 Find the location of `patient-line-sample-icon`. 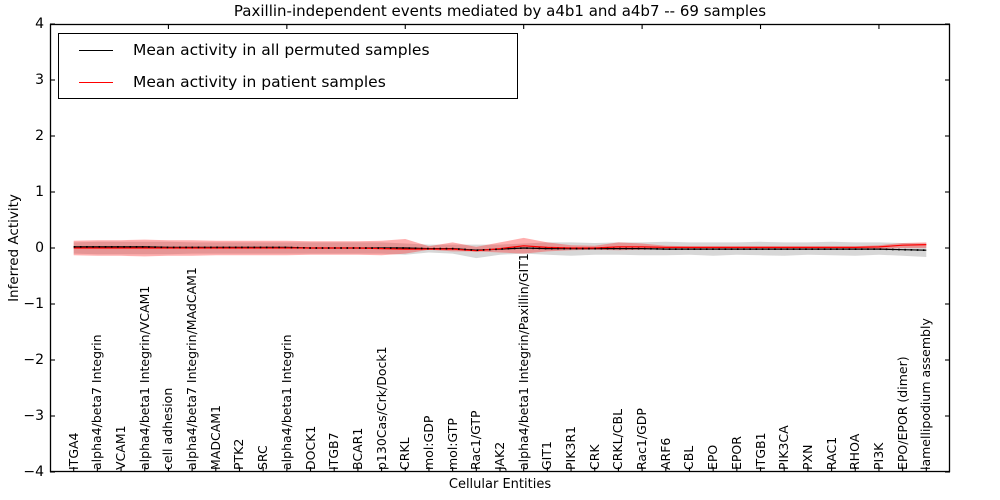

patient-line-sample-icon is located at coordinates (96, 82).